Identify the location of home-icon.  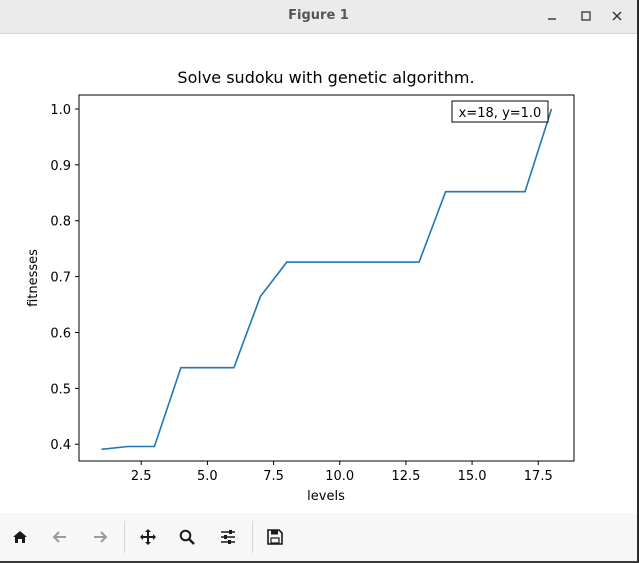
(20, 537).